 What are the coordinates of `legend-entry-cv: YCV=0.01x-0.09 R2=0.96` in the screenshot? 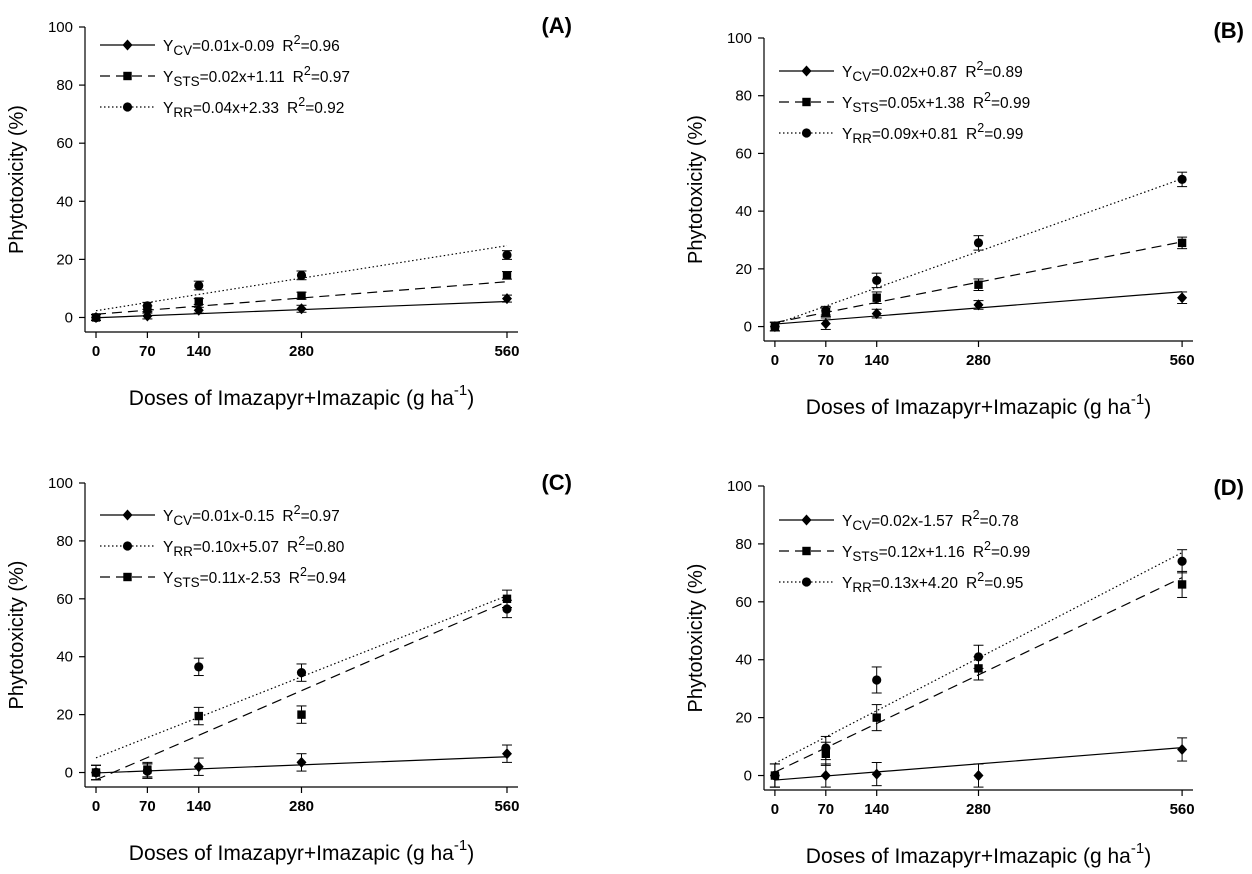 It's located at (220, 45).